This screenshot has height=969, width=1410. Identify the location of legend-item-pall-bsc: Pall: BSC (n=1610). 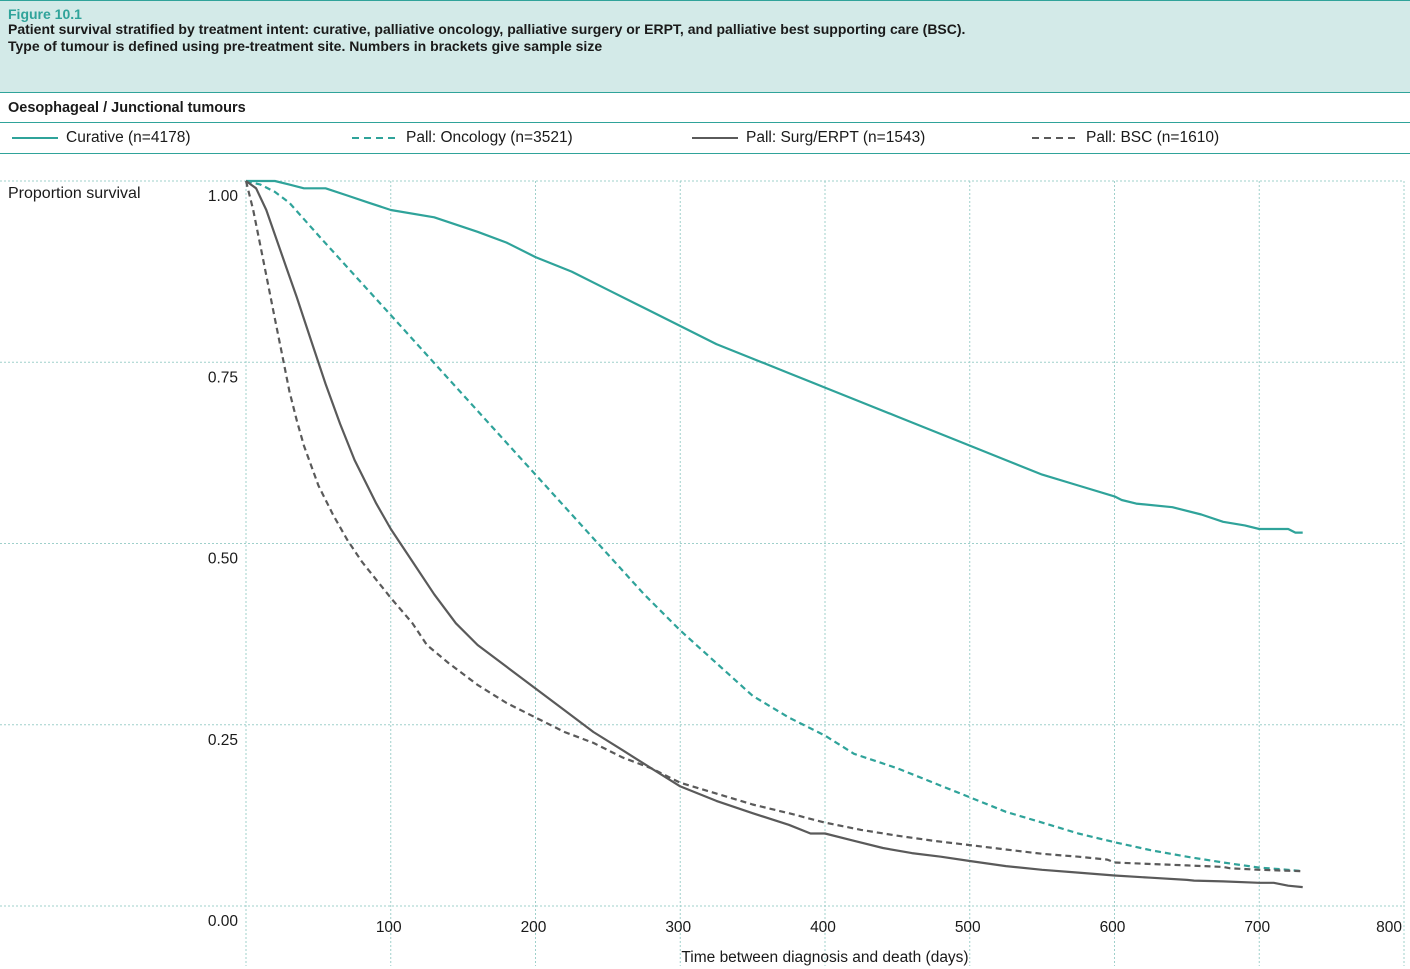
(1124, 138).